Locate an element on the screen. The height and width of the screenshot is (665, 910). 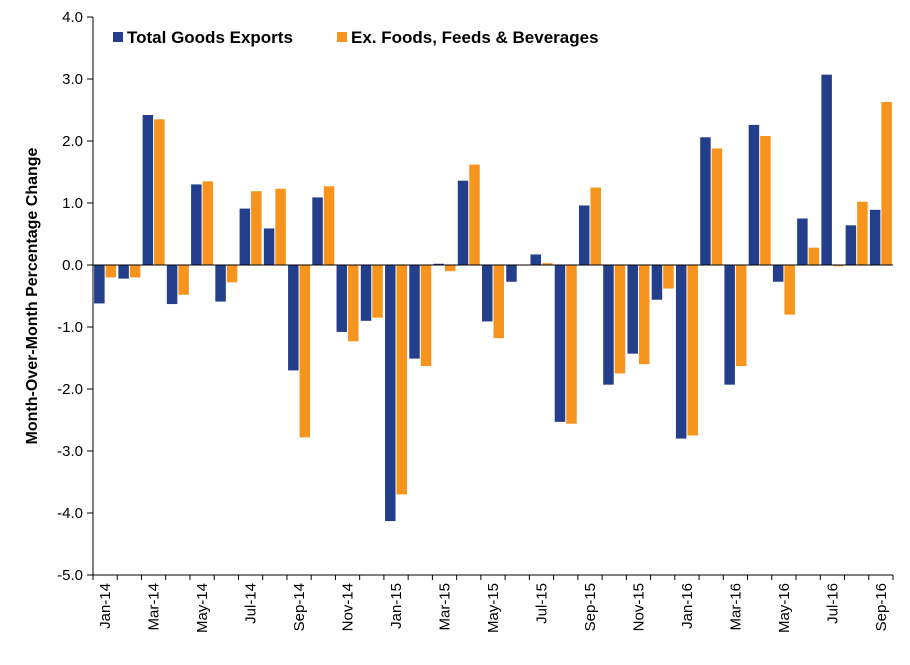
y-tick-label: 1.0 is located at coordinates (72, 203).